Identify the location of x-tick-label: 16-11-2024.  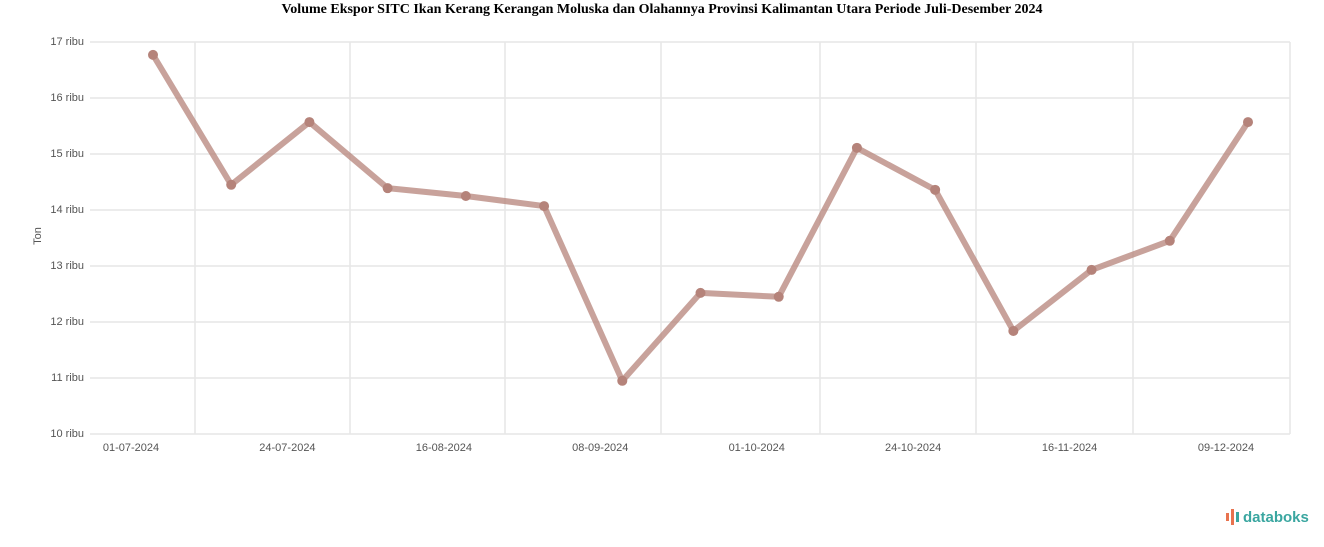
(1069, 448).